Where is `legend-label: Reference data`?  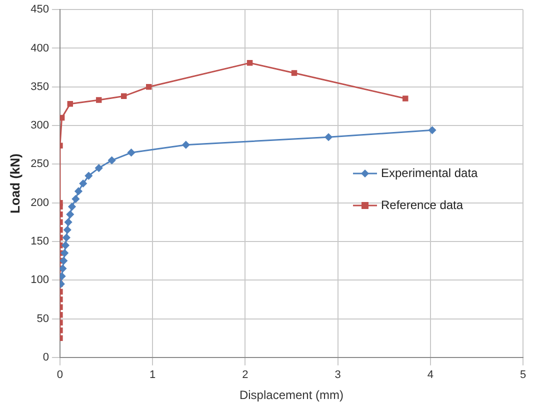 legend-label: Reference data is located at coordinates (422, 205).